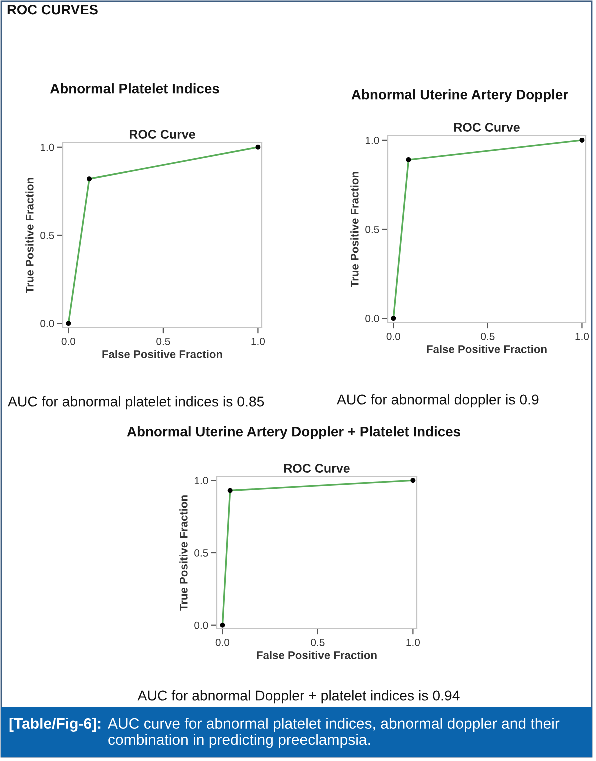  What do you see at coordinates (136, 403) in the screenshot?
I see `text: AUC for abnormal platelet indices is 0.85` at bounding box center [136, 403].